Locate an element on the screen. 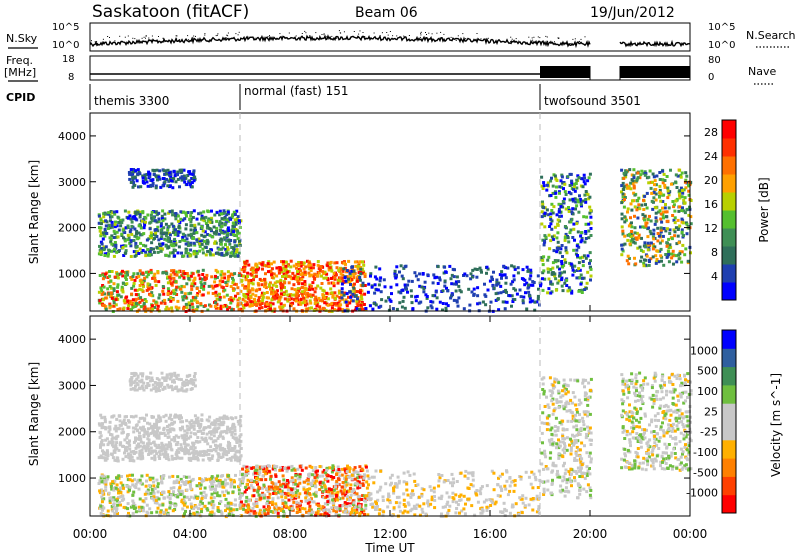 The width and height of the screenshot is (800, 554). power-colorbar-tick: 24 is located at coordinates (711, 156).